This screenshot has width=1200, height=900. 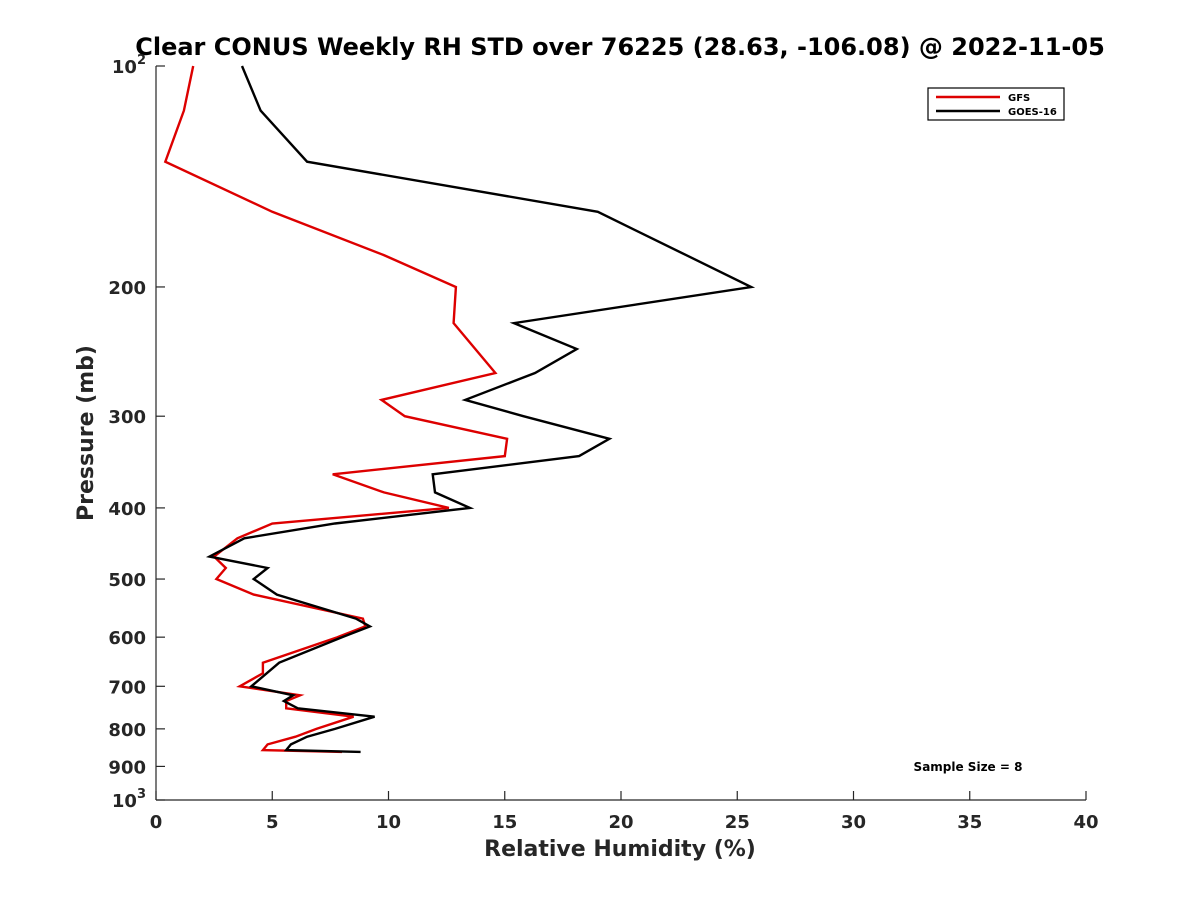 I want to click on y-tick-label: 400, so click(x=127, y=509).